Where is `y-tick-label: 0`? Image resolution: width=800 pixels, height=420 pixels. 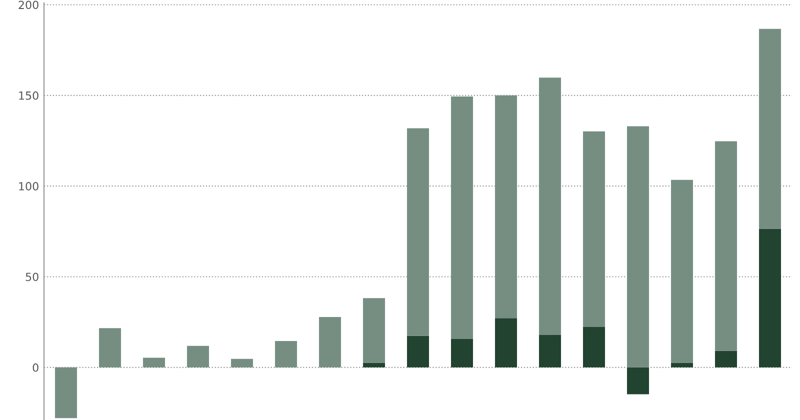 y-tick-label: 0 is located at coordinates (35, 367).